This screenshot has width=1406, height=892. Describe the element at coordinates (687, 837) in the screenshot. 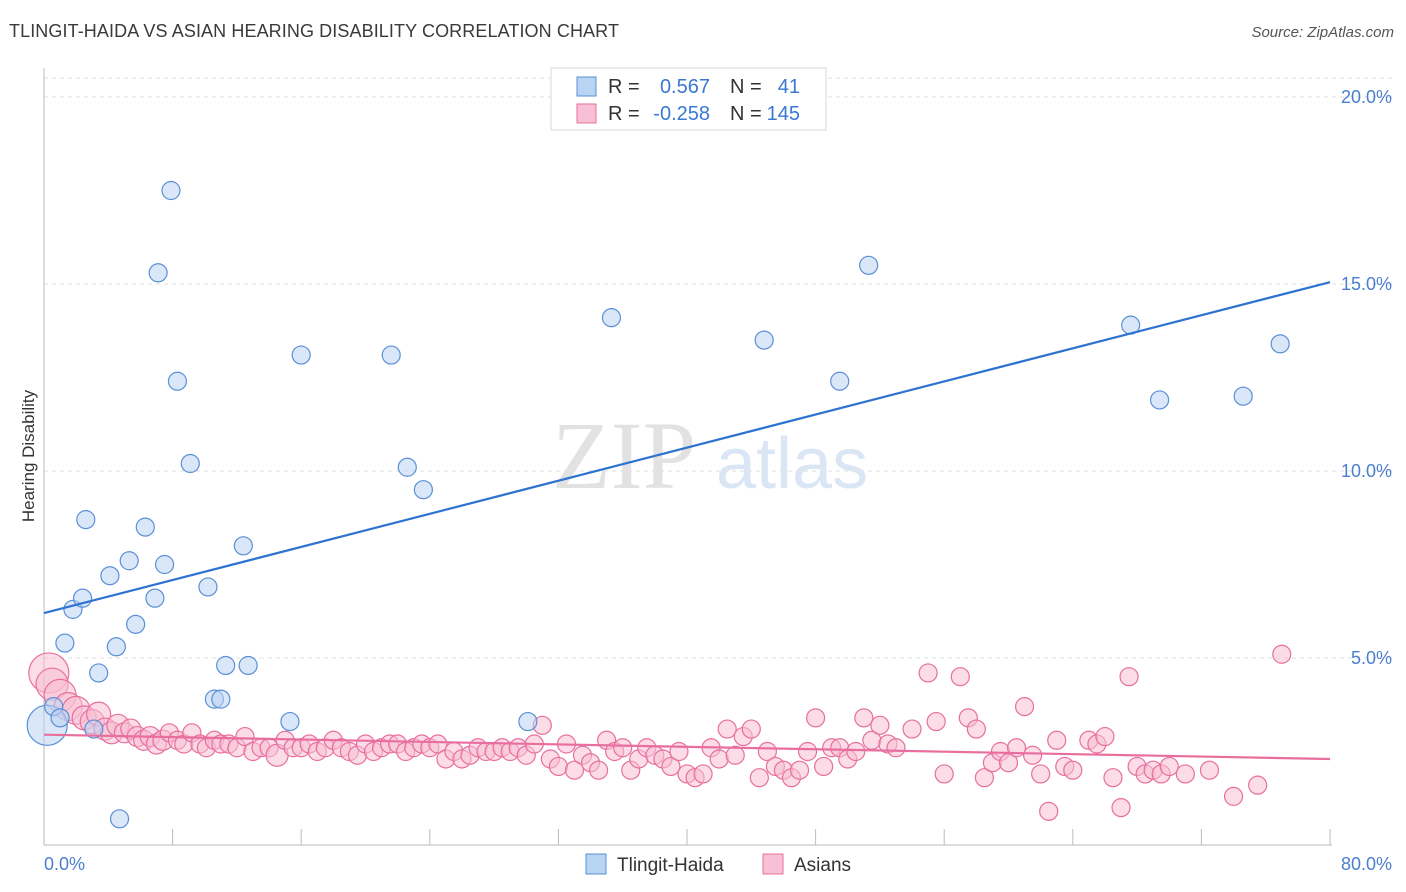

I see `x-ticks` at that location.